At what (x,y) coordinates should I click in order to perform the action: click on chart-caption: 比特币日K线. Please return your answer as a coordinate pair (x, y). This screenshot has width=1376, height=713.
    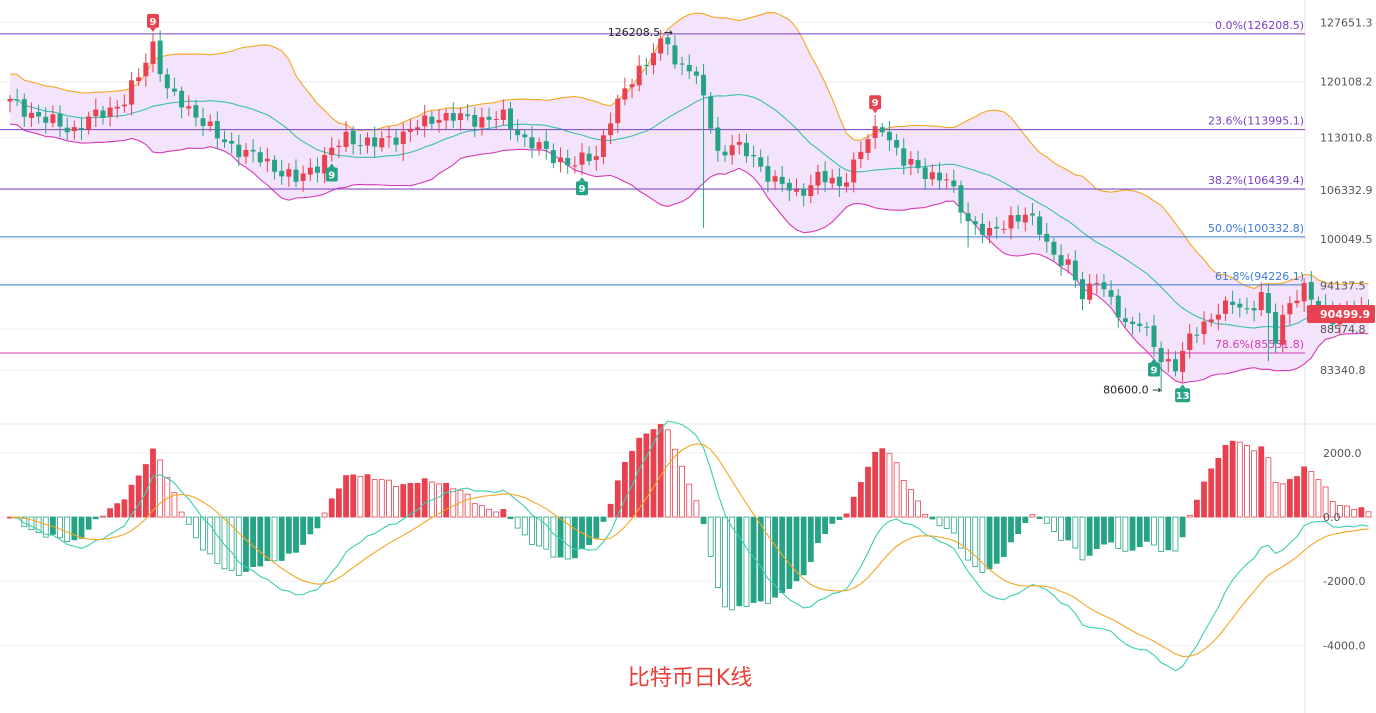
    Looking at the image, I should click on (690, 678).